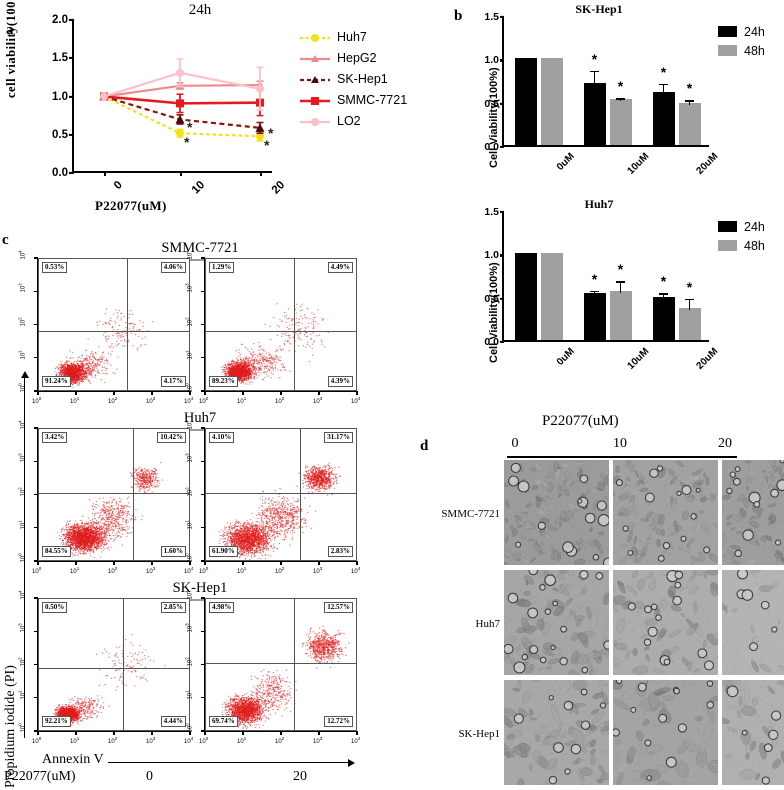 The width and height of the screenshot is (784, 790). Describe the element at coordinates (556, 622) in the screenshot. I see `micrograph-texture` at that location.